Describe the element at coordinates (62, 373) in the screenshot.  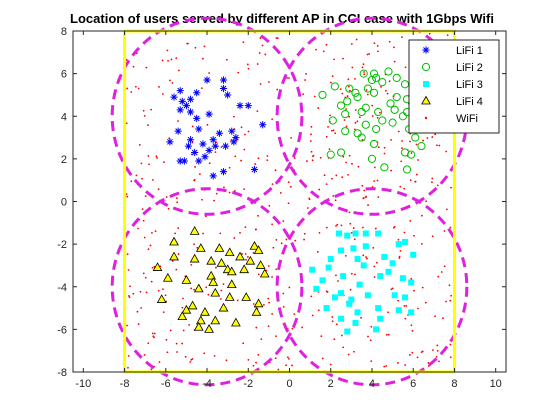
I see `y-tick-label: -8` at that location.